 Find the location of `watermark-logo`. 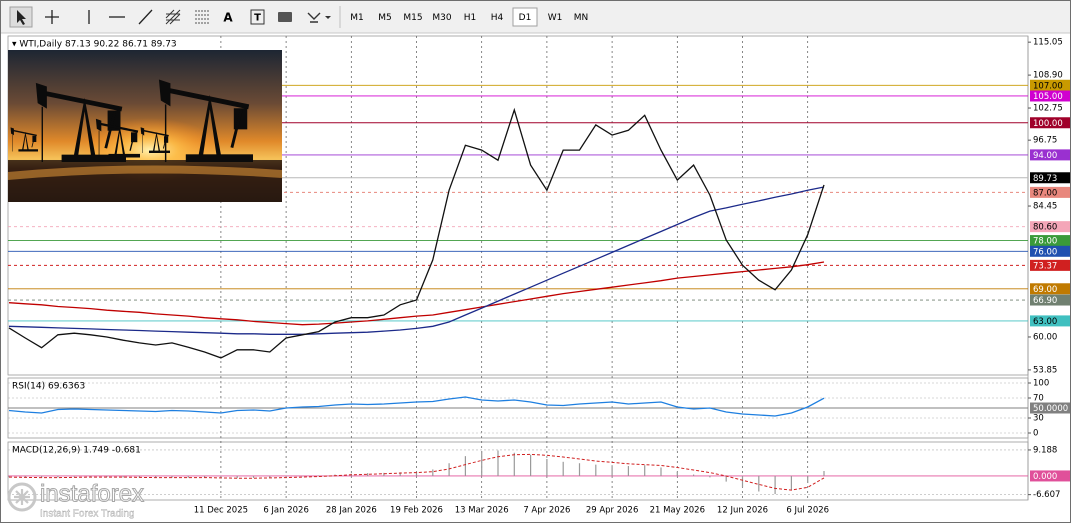

watermark-logo is located at coordinates (22, 497).